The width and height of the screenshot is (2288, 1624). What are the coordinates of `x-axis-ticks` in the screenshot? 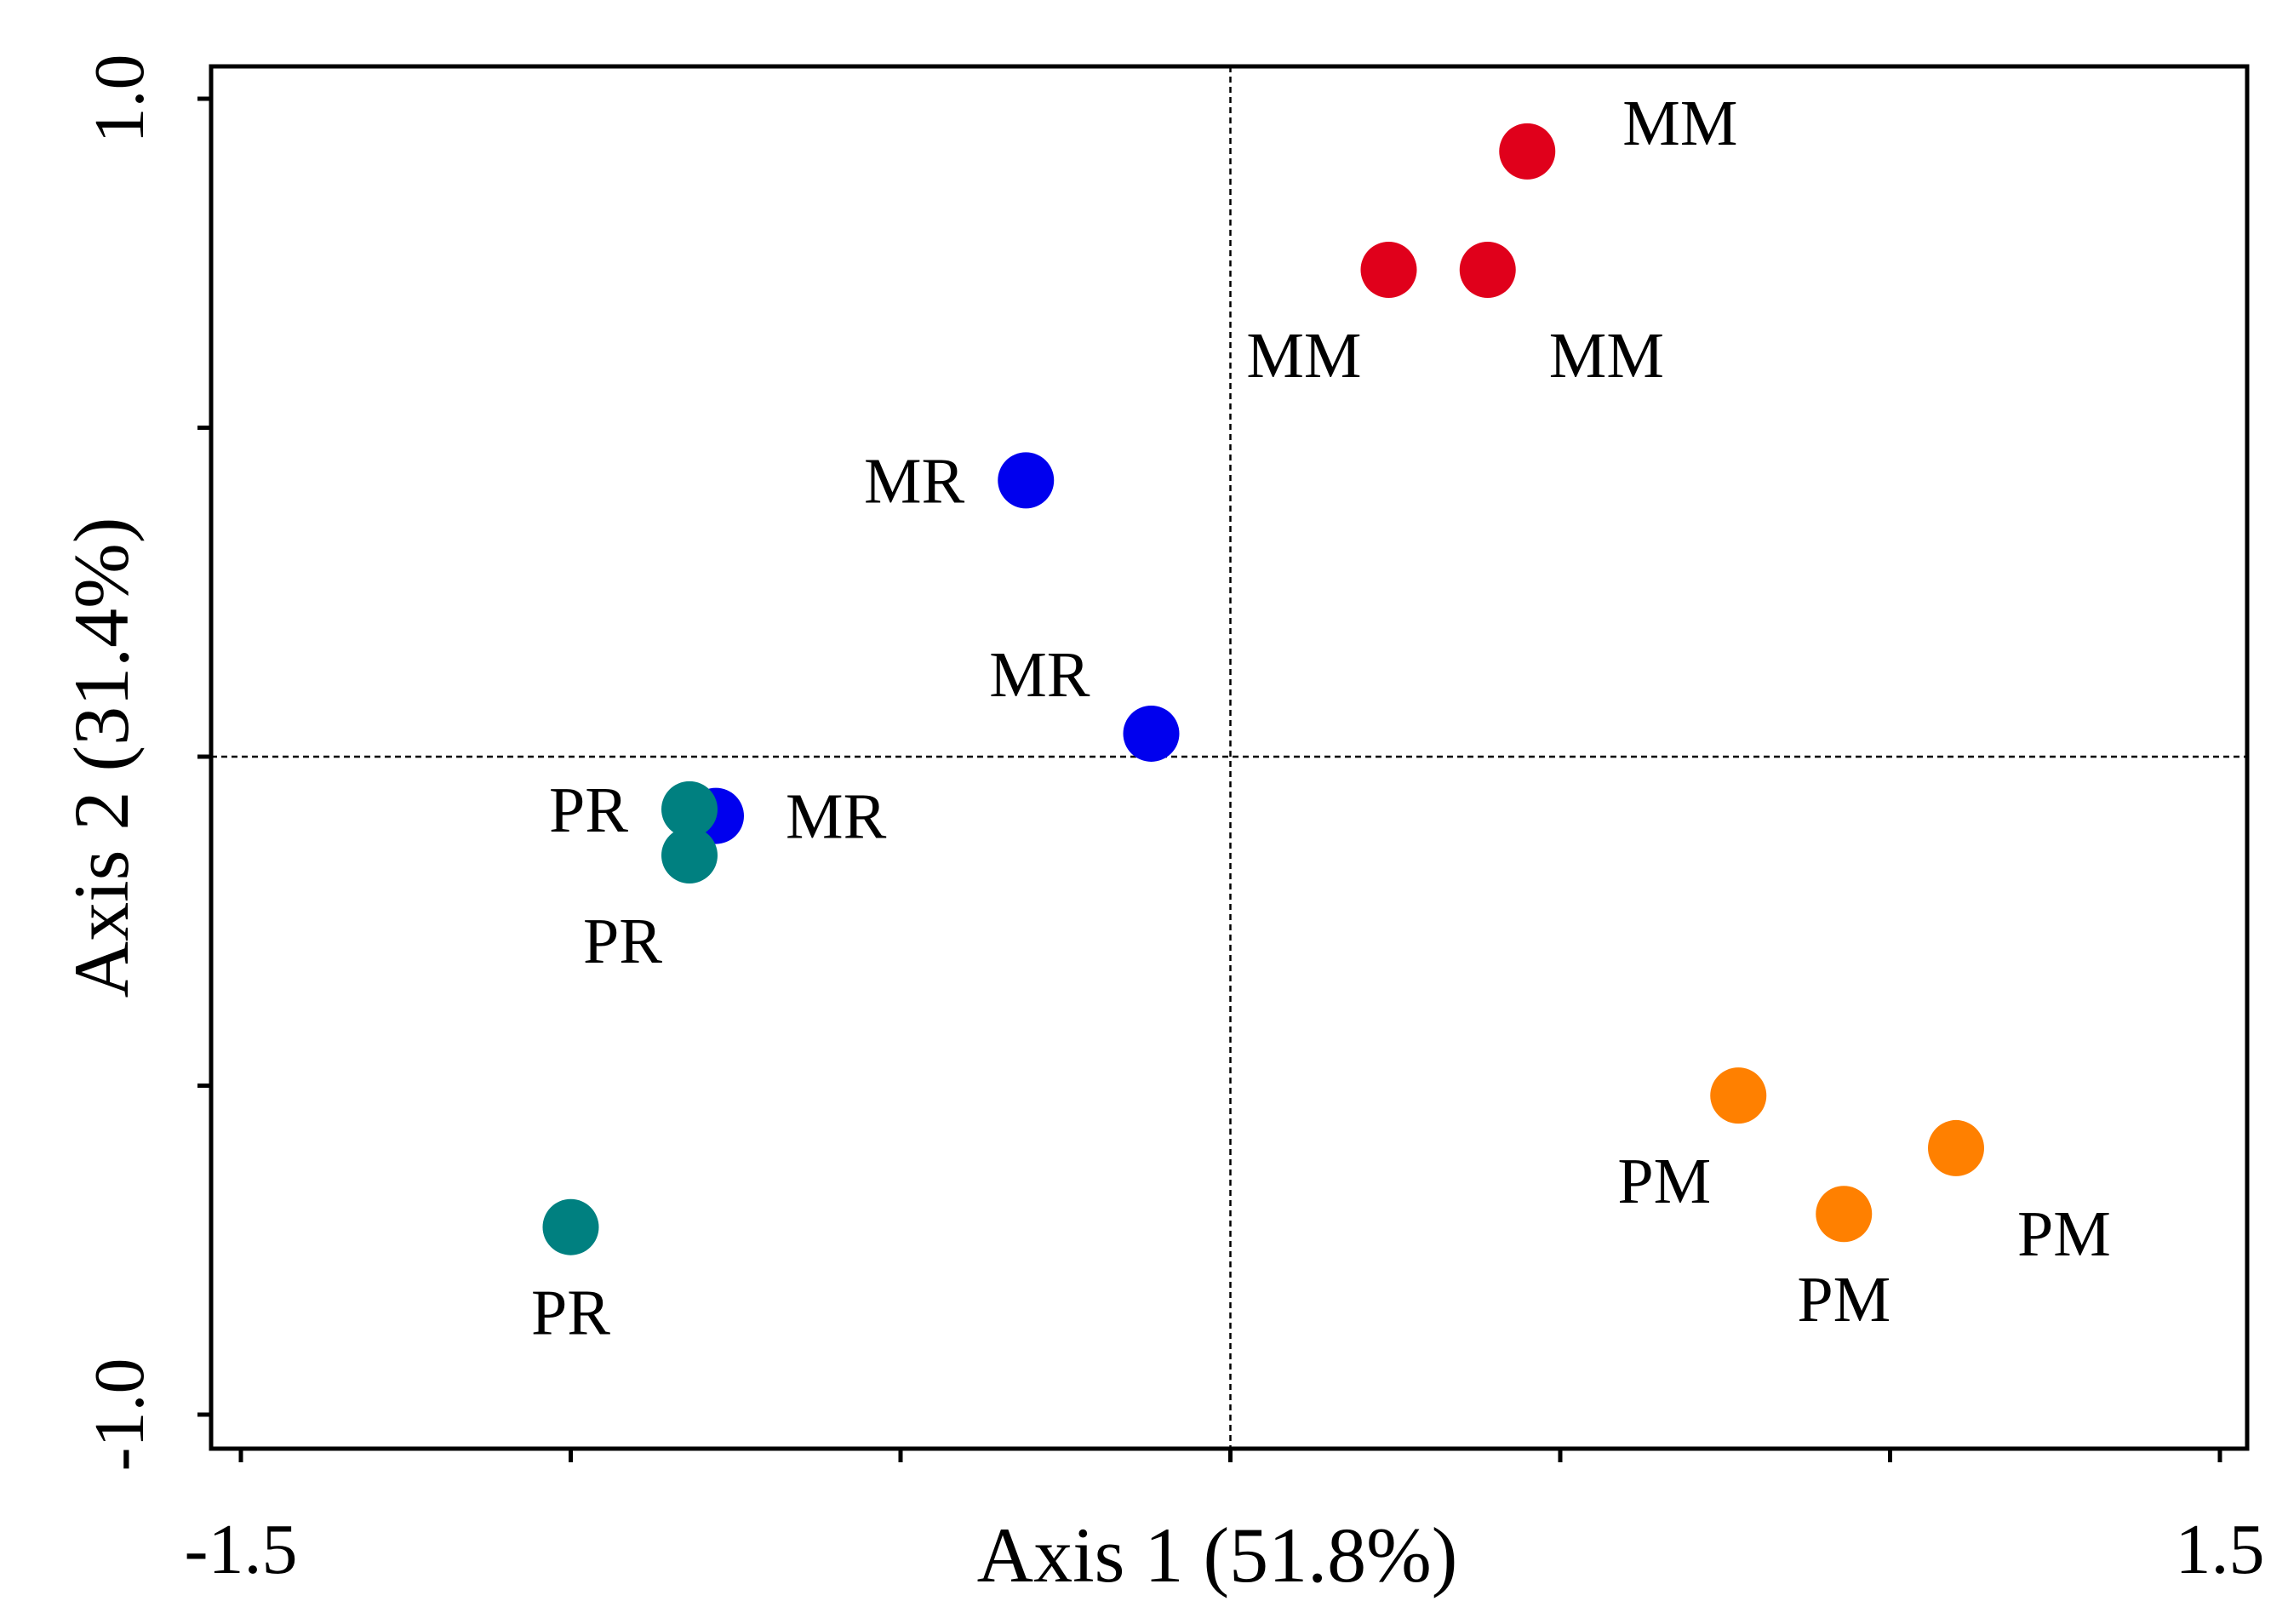 It's located at (1230, 1455).